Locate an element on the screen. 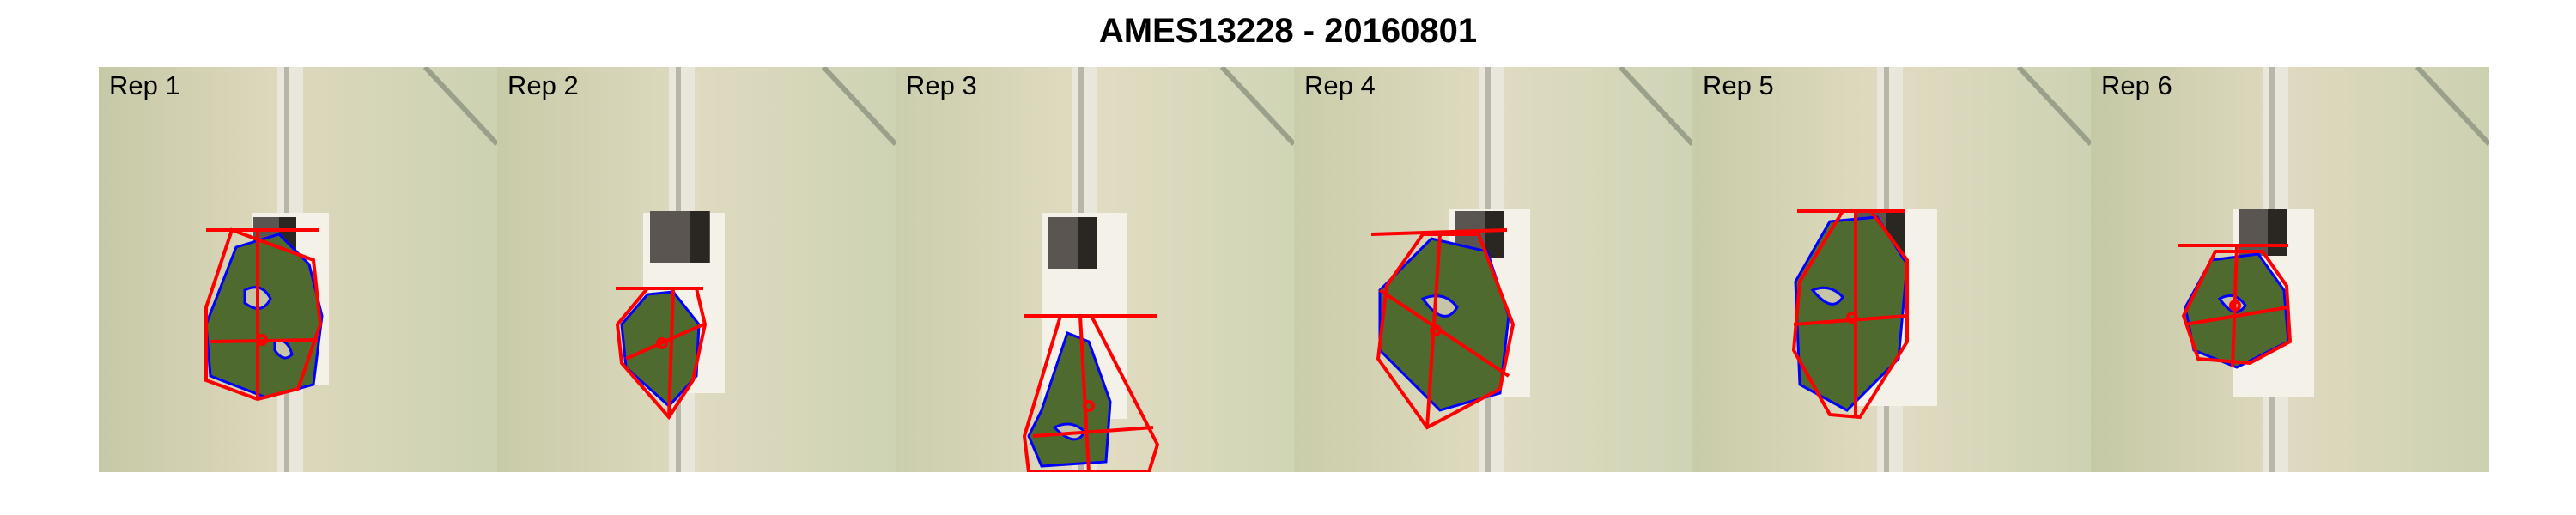  rep-panel-6: Rep 6 is located at coordinates (2290, 269).